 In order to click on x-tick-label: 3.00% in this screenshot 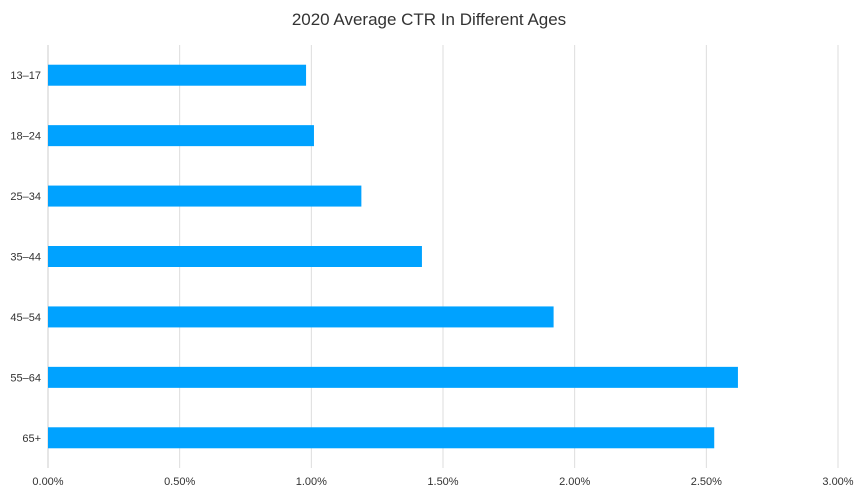, I will do `click(837, 482)`.